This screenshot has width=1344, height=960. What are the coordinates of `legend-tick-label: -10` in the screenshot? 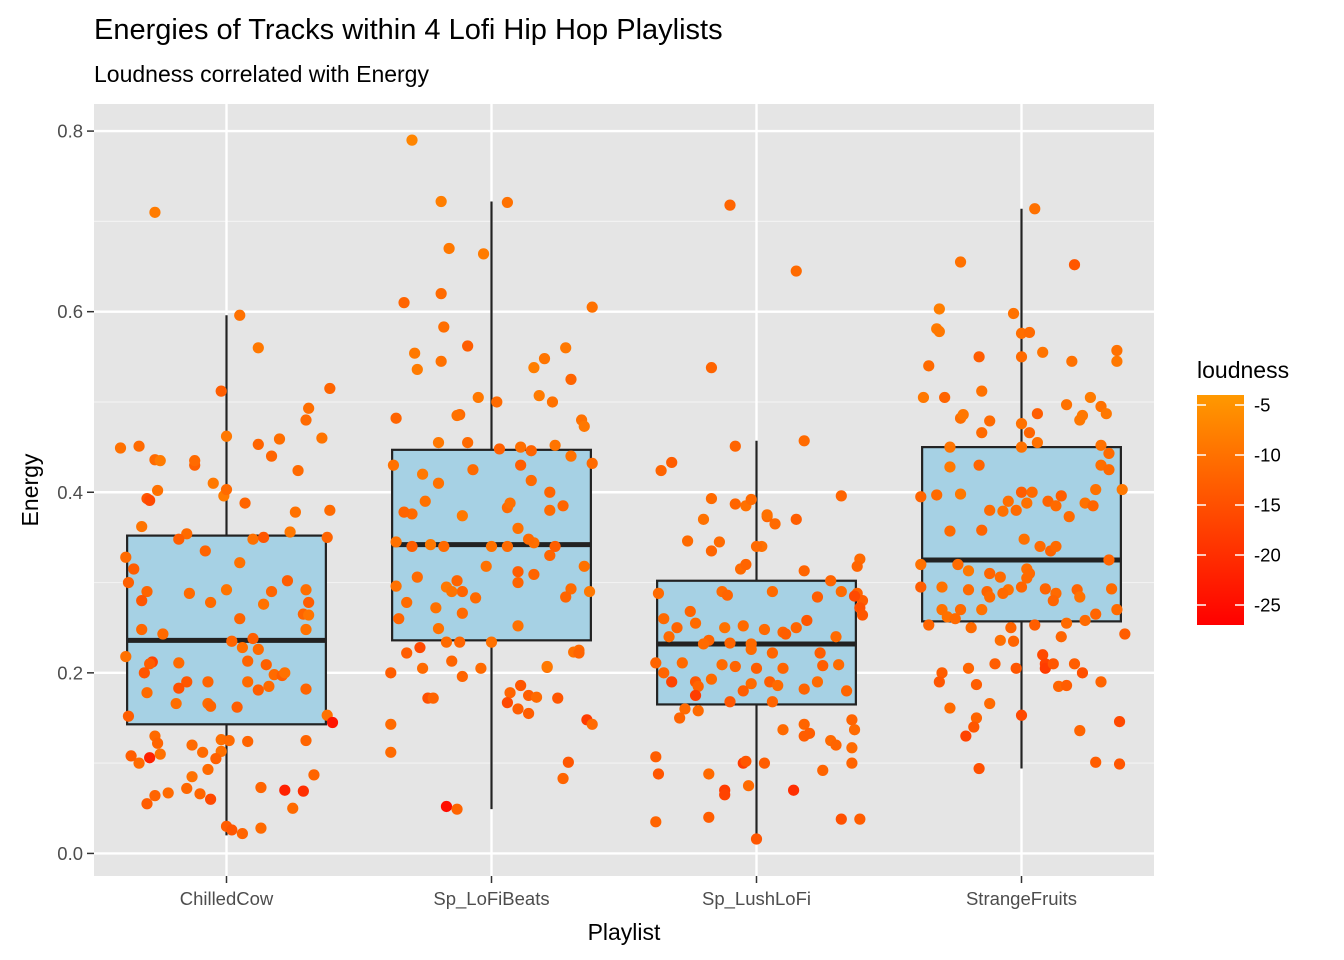 It's located at (1267, 455).